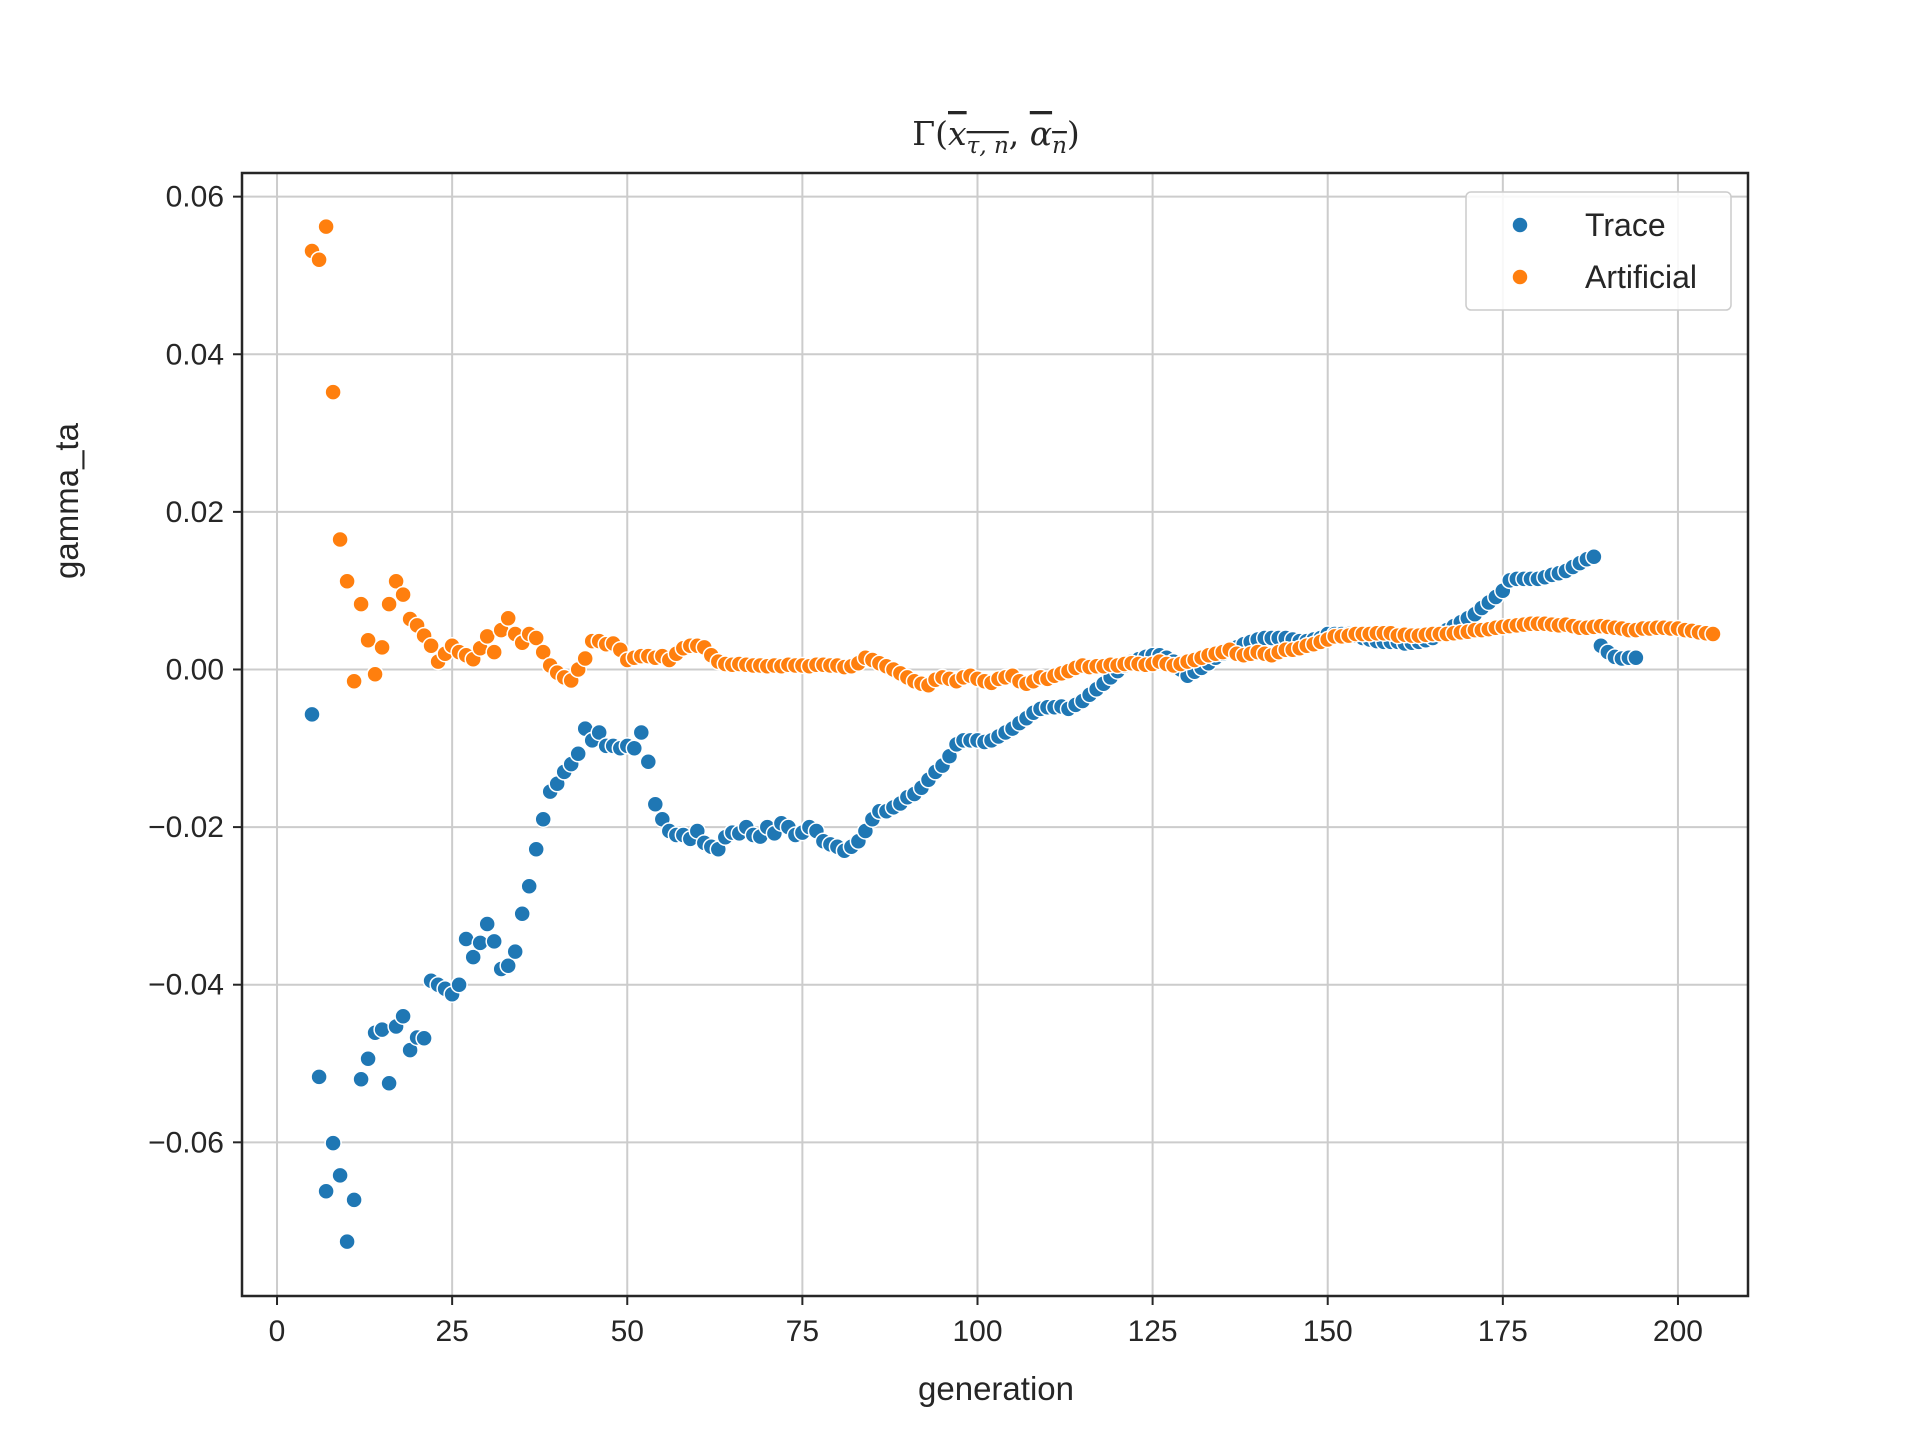 Image resolution: width=1920 pixels, height=1440 pixels. I want to click on x-axis-label: generation, so click(996, 1388).